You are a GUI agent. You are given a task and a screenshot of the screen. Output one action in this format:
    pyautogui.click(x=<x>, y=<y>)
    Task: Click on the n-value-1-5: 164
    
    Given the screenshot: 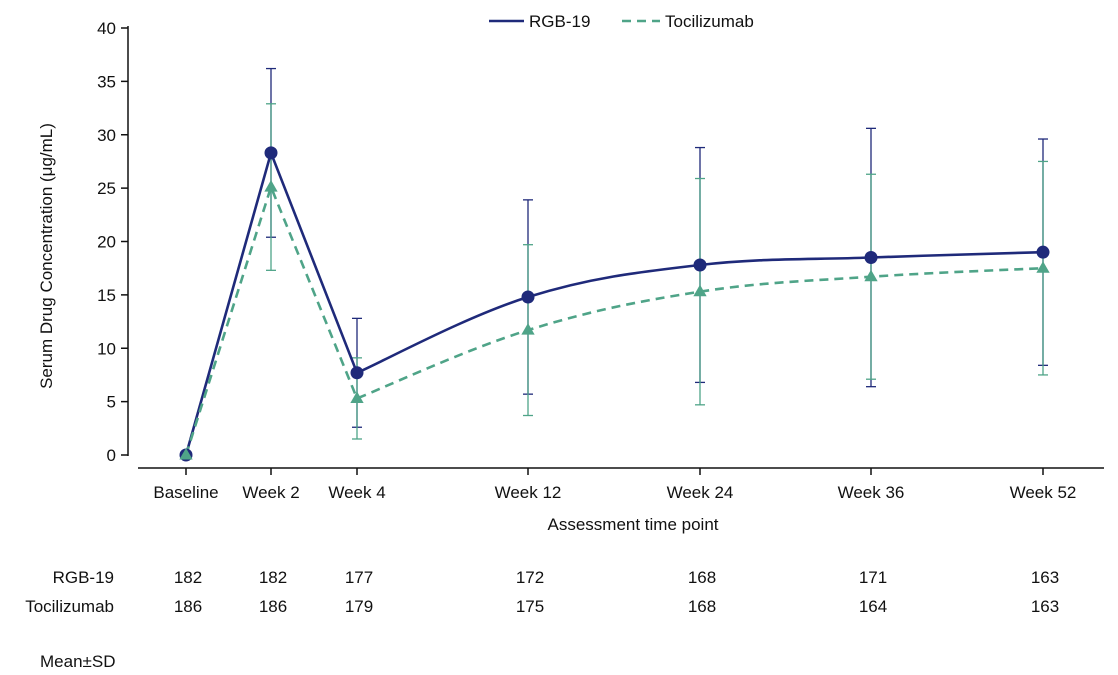 What is the action you would take?
    pyautogui.click(x=873, y=606)
    